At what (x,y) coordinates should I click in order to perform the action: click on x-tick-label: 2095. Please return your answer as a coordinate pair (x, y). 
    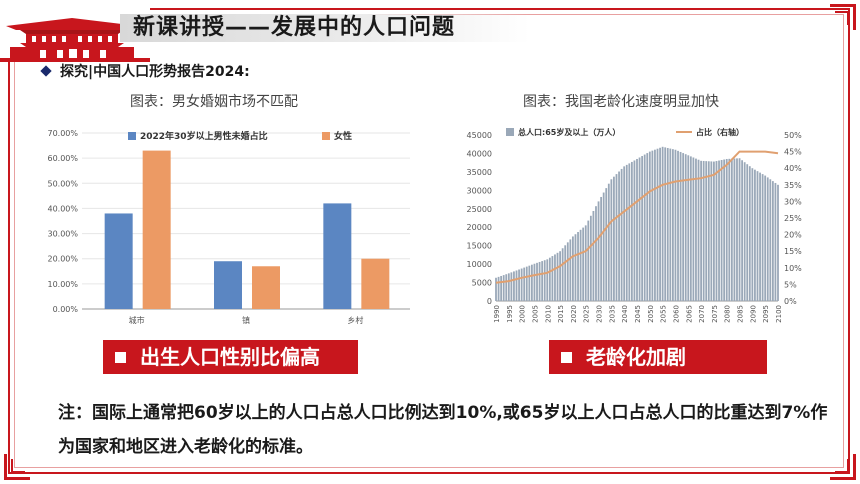
    Looking at the image, I should click on (766, 314).